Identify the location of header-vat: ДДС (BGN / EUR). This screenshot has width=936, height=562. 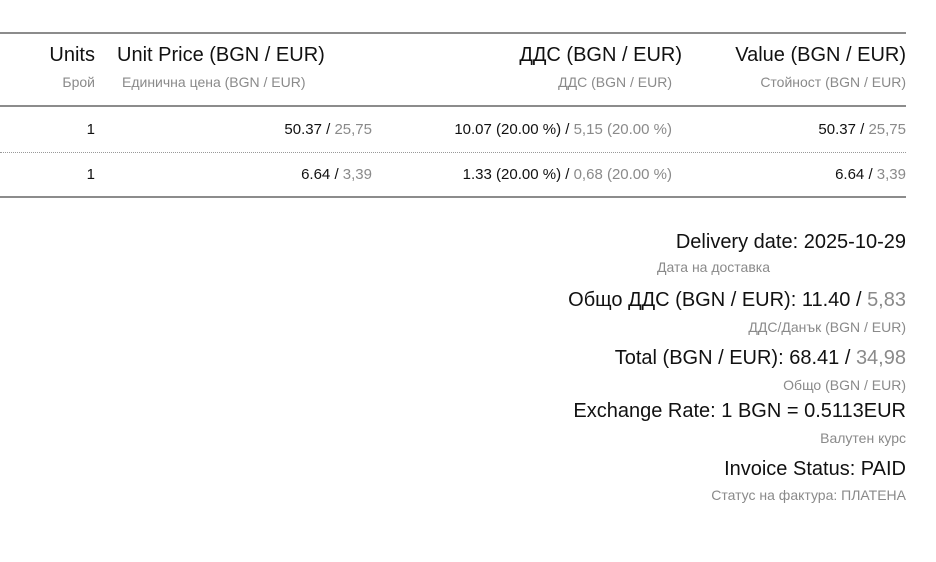
(600, 55).